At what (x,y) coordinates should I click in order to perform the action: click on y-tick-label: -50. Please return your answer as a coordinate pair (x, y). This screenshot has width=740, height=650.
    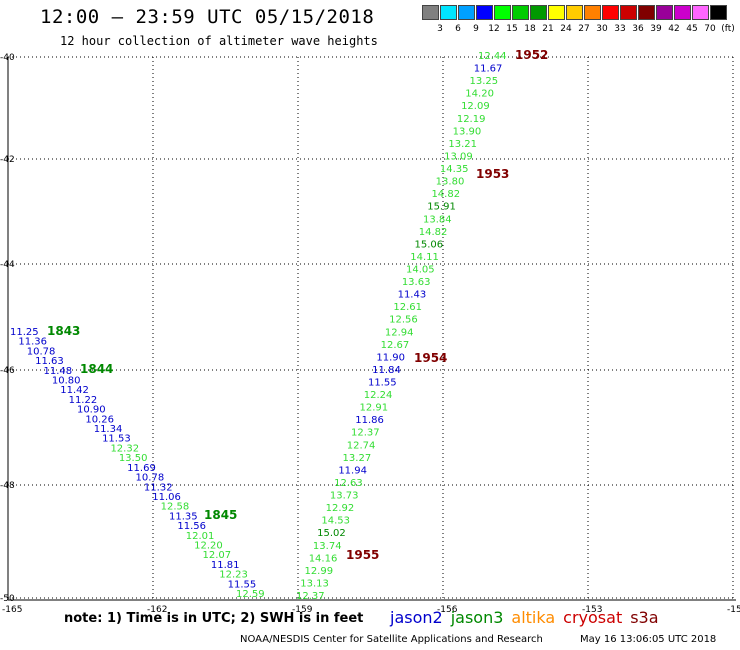
    Looking at the image, I should click on (7, 599).